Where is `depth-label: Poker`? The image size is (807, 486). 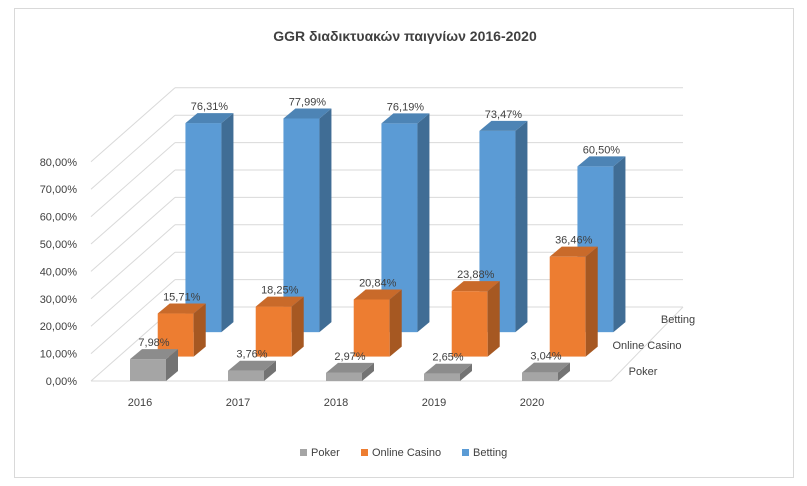
depth-label: Poker is located at coordinates (643, 372).